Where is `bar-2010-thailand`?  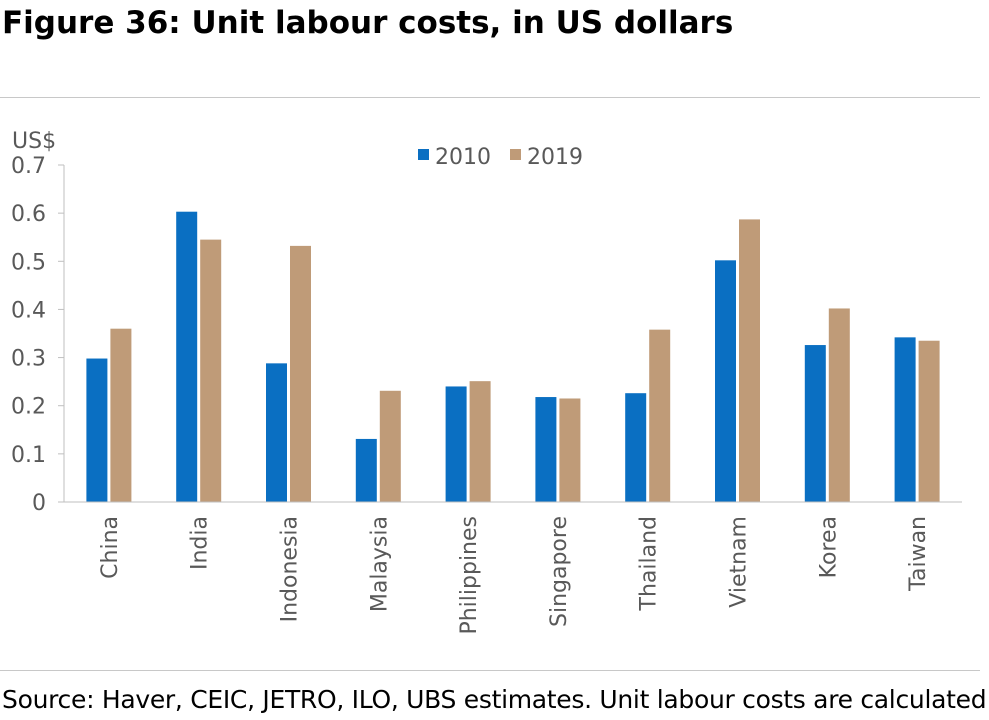
bar-2010-thailand is located at coordinates (636, 447).